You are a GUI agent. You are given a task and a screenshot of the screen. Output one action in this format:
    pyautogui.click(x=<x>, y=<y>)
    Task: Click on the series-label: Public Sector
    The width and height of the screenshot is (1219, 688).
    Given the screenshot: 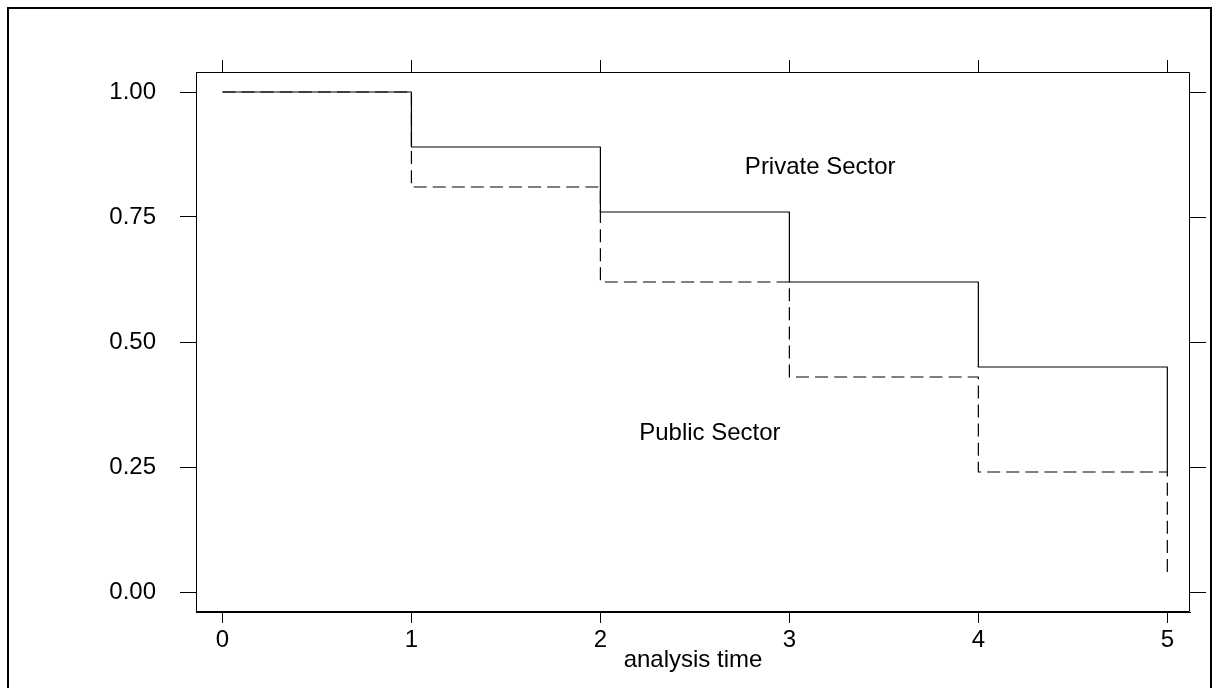 What is the action you would take?
    pyautogui.click(x=710, y=431)
    